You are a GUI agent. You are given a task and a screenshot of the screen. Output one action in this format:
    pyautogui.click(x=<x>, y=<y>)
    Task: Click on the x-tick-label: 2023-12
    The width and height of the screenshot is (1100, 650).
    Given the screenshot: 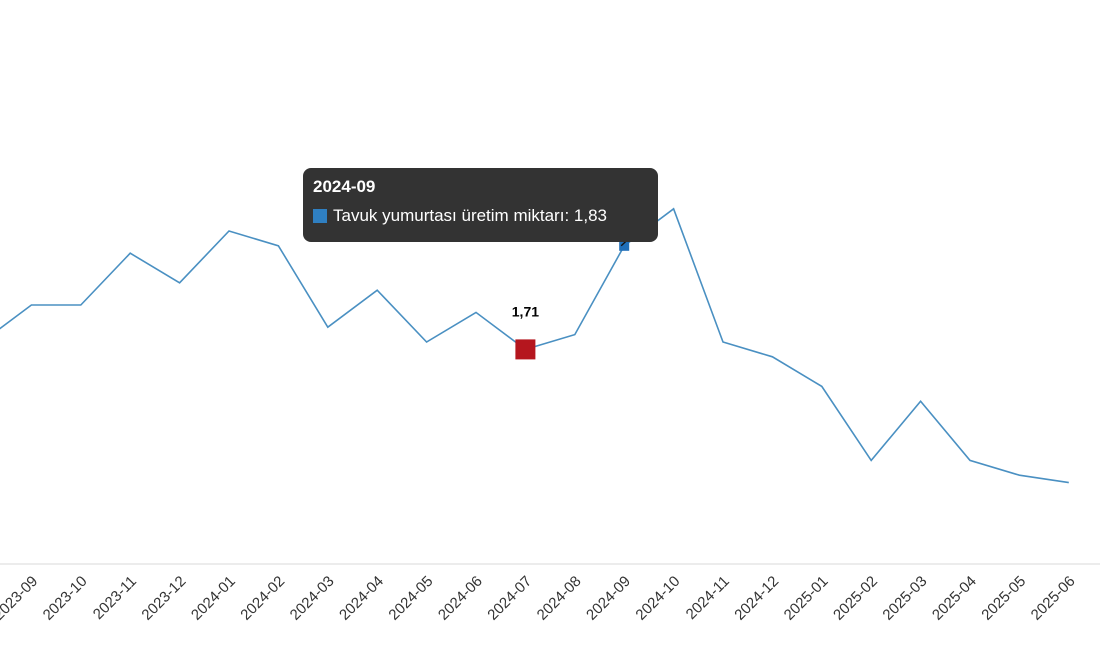 What is the action you would take?
    pyautogui.click(x=163, y=598)
    